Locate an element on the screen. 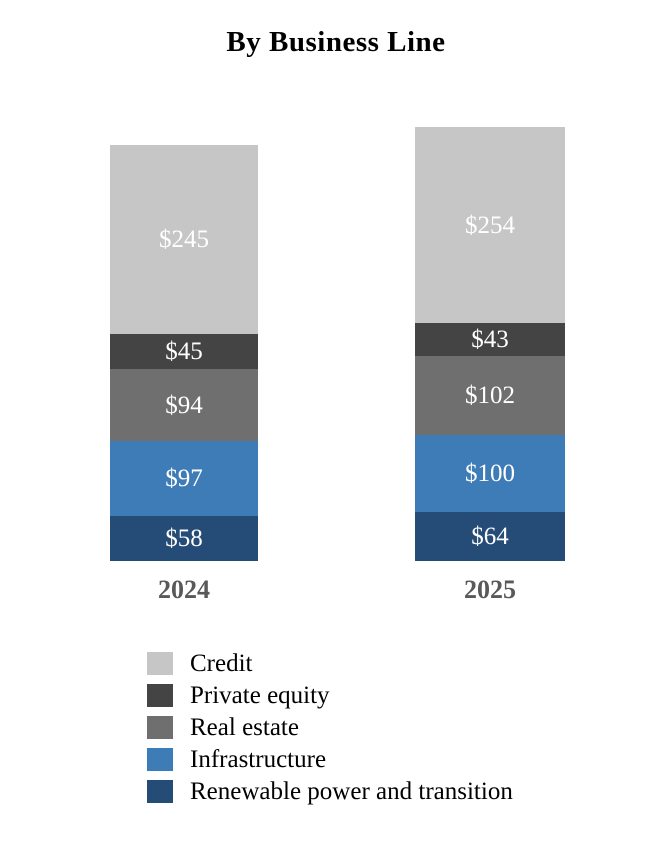 The height and width of the screenshot is (844, 672). bar-segment-2025-credit: $254 is located at coordinates (490, 225).